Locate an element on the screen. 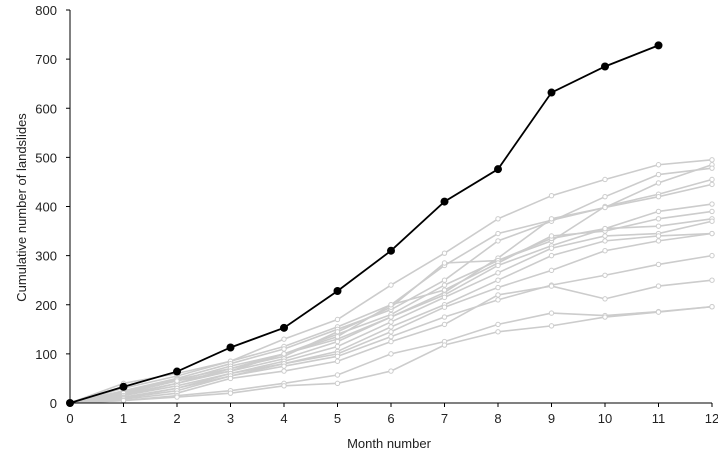 This screenshot has height=449, width=718. y-tick-label: 500 is located at coordinates (46, 157).